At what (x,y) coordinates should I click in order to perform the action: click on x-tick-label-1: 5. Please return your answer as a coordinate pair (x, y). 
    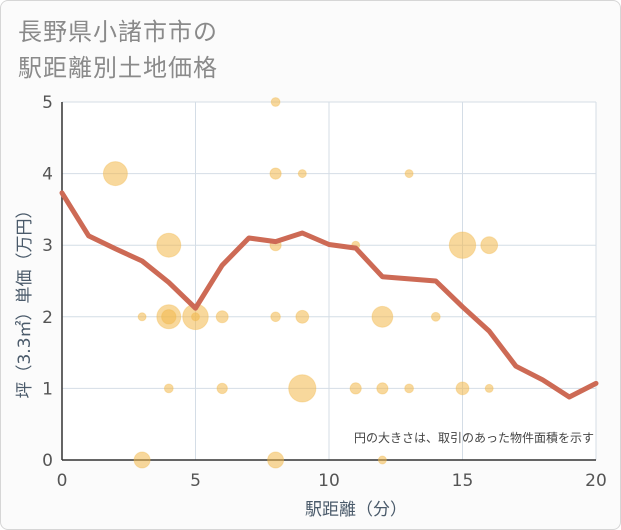
    Looking at the image, I should click on (195, 481).